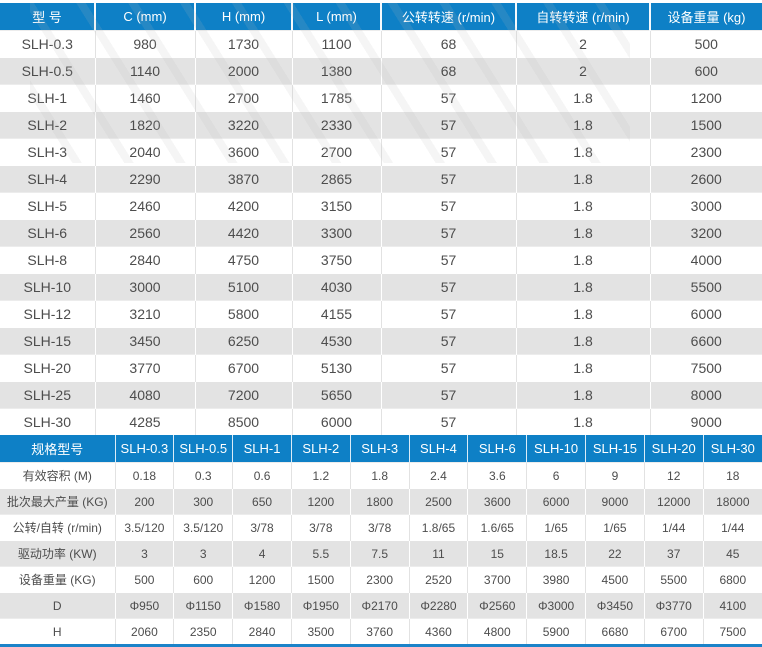  What do you see at coordinates (203, 475) in the screenshot?
I see `value-cell: 0.3` at bounding box center [203, 475].